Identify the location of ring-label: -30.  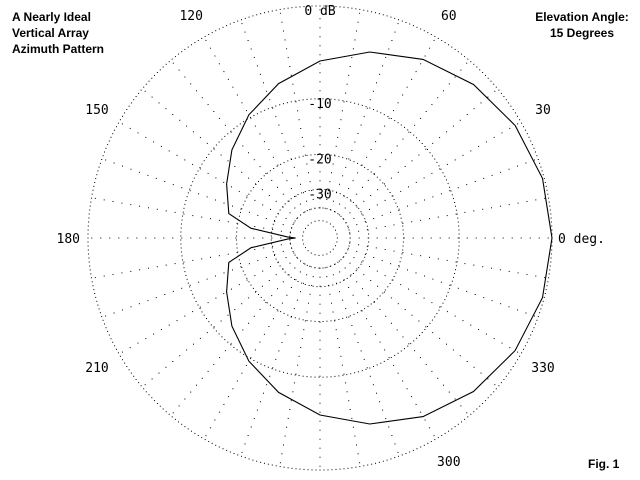
(319, 194).